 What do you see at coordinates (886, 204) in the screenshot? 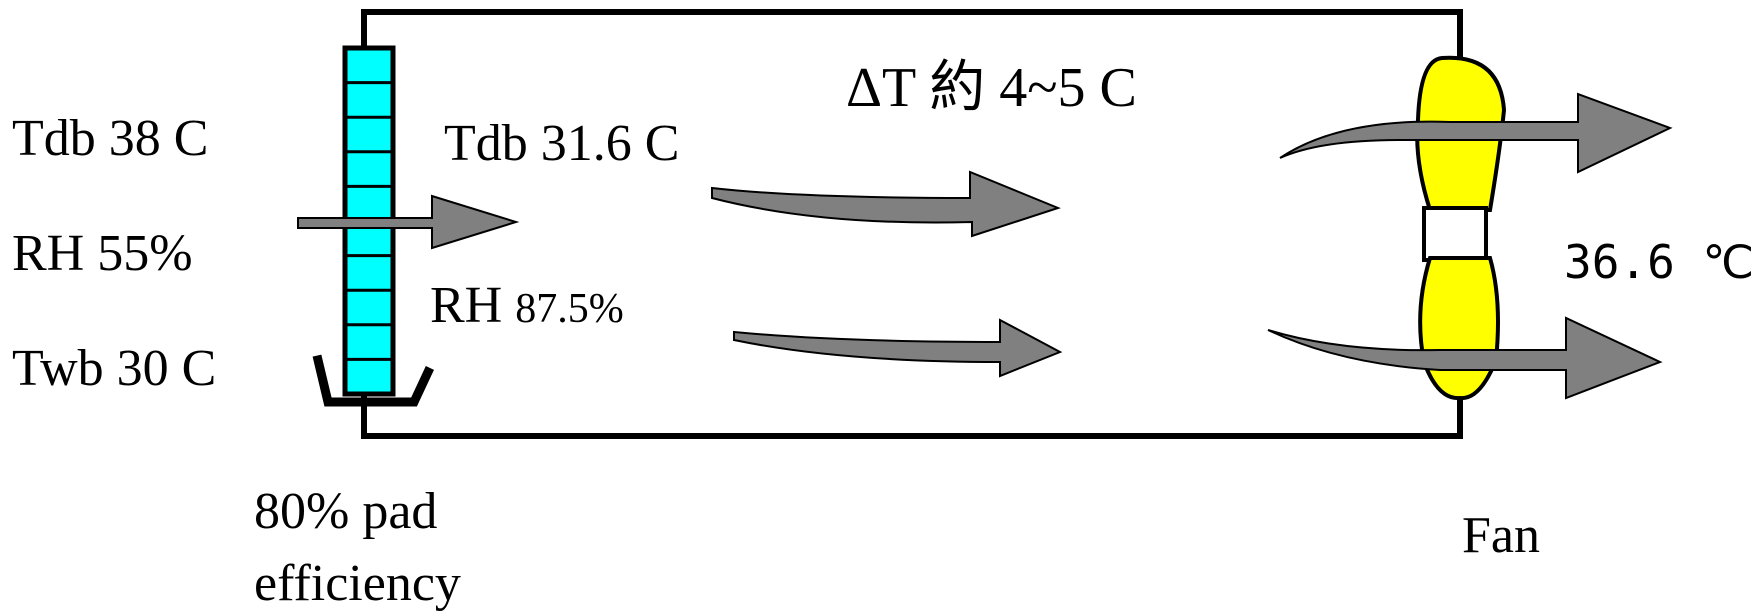
I see `interior-arrow-upper` at bounding box center [886, 204].